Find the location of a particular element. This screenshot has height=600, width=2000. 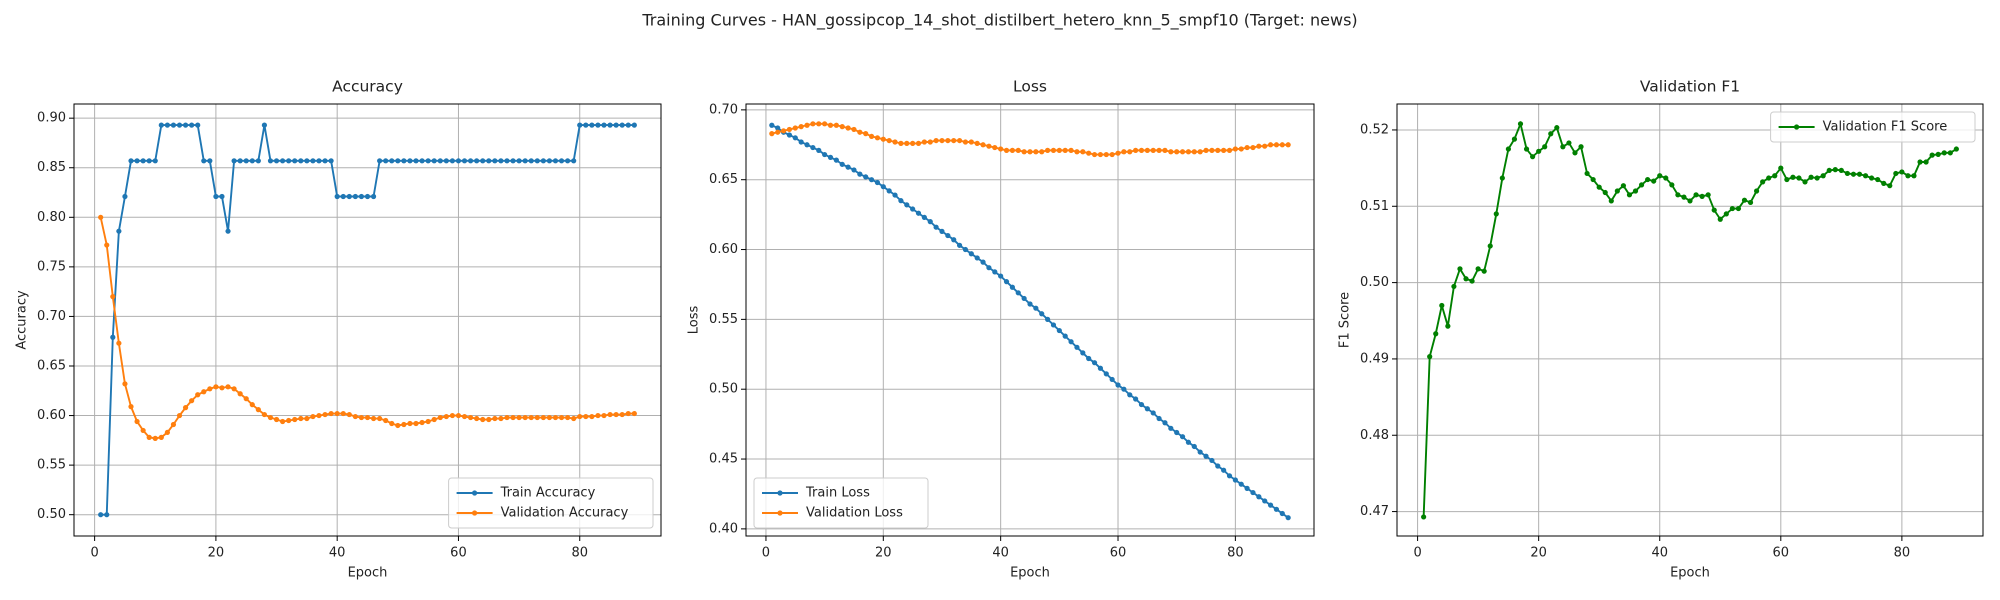

y-tick-label: 0.50 is located at coordinates (51, 514).